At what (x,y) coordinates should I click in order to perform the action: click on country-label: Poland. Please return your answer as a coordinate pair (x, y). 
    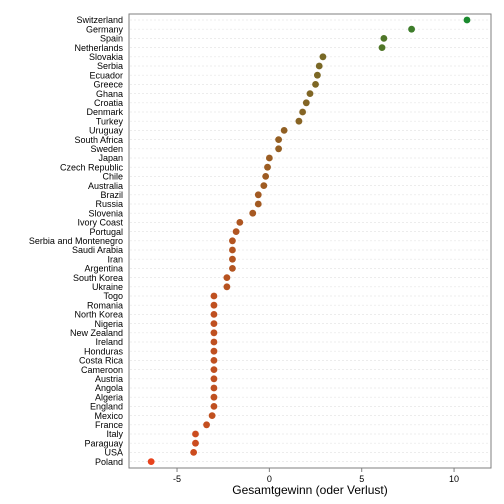
    Looking at the image, I should click on (109, 462).